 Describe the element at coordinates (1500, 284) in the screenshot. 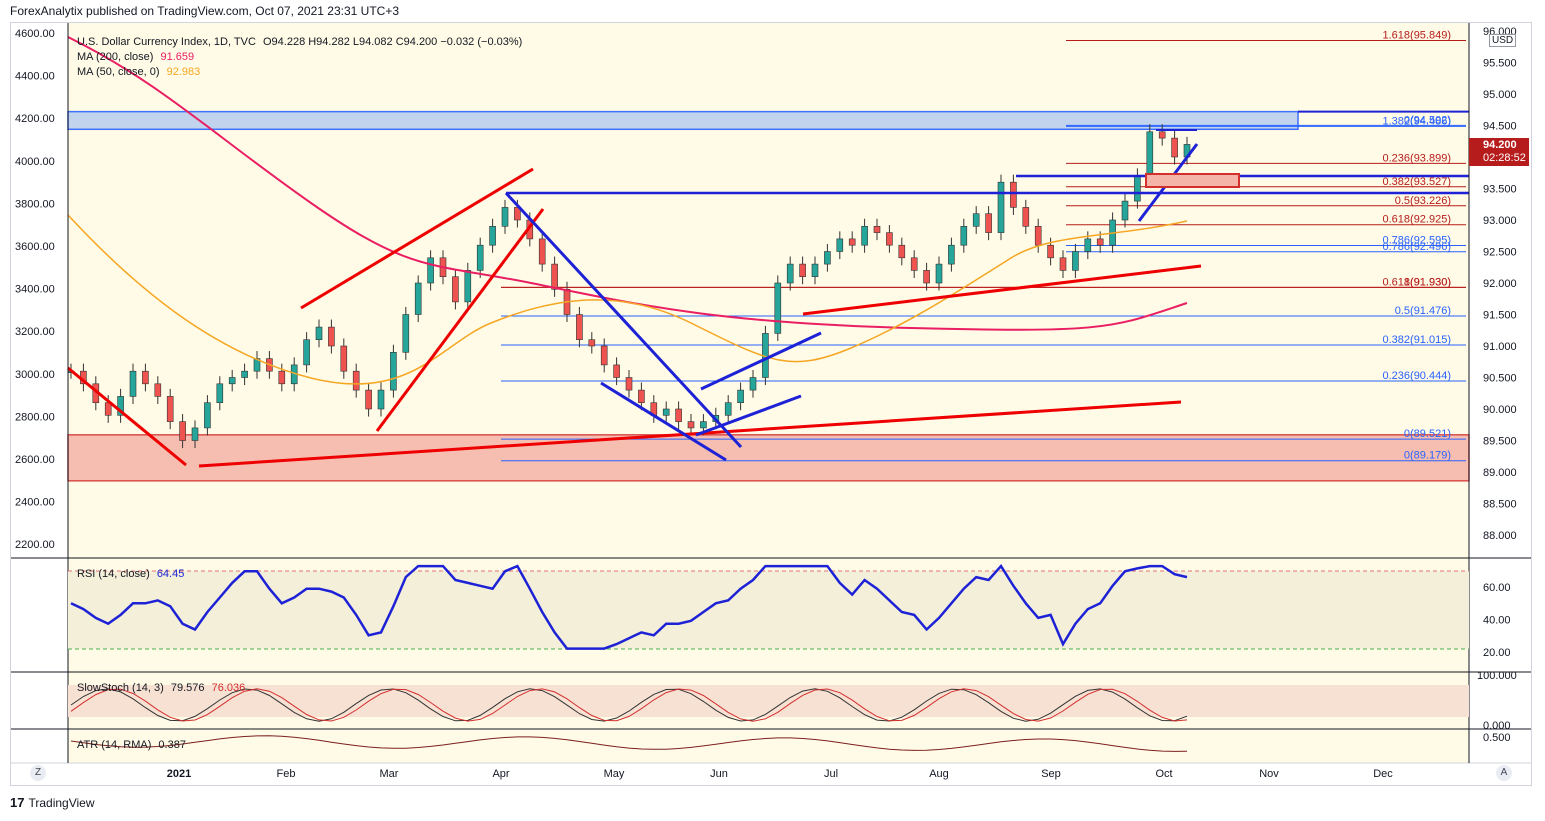

I see `right-axis-tick: 92.000` at that location.